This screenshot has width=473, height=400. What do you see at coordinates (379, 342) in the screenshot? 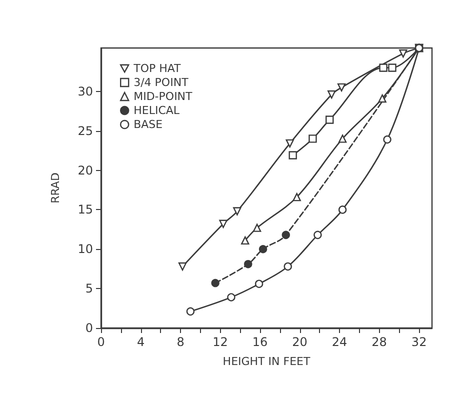
I see `x-tick-label: 28` at bounding box center [379, 342].